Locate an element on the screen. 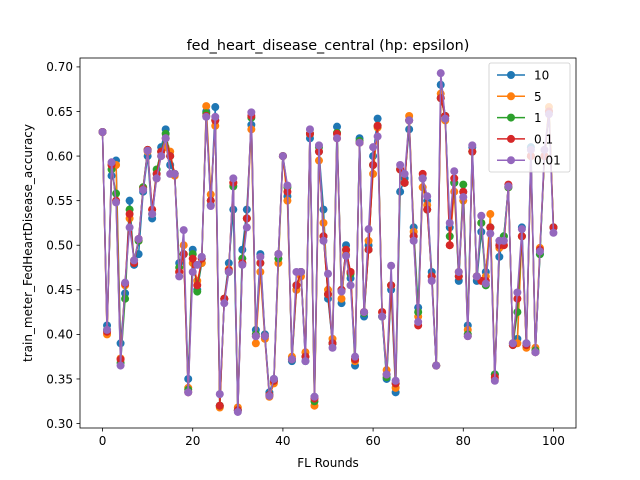 Image resolution: width=640 pixels, height=480 pixels. x-tick-label: 100 is located at coordinates (553, 441).